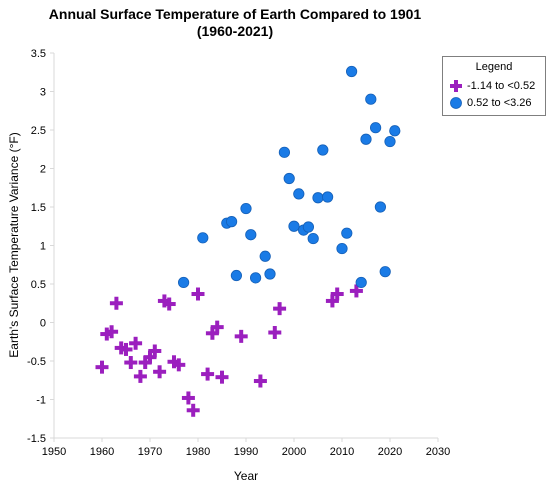 The width and height of the screenshot is (552, 489). I want to click on x-tick-label: 1950, so click(54, 452).